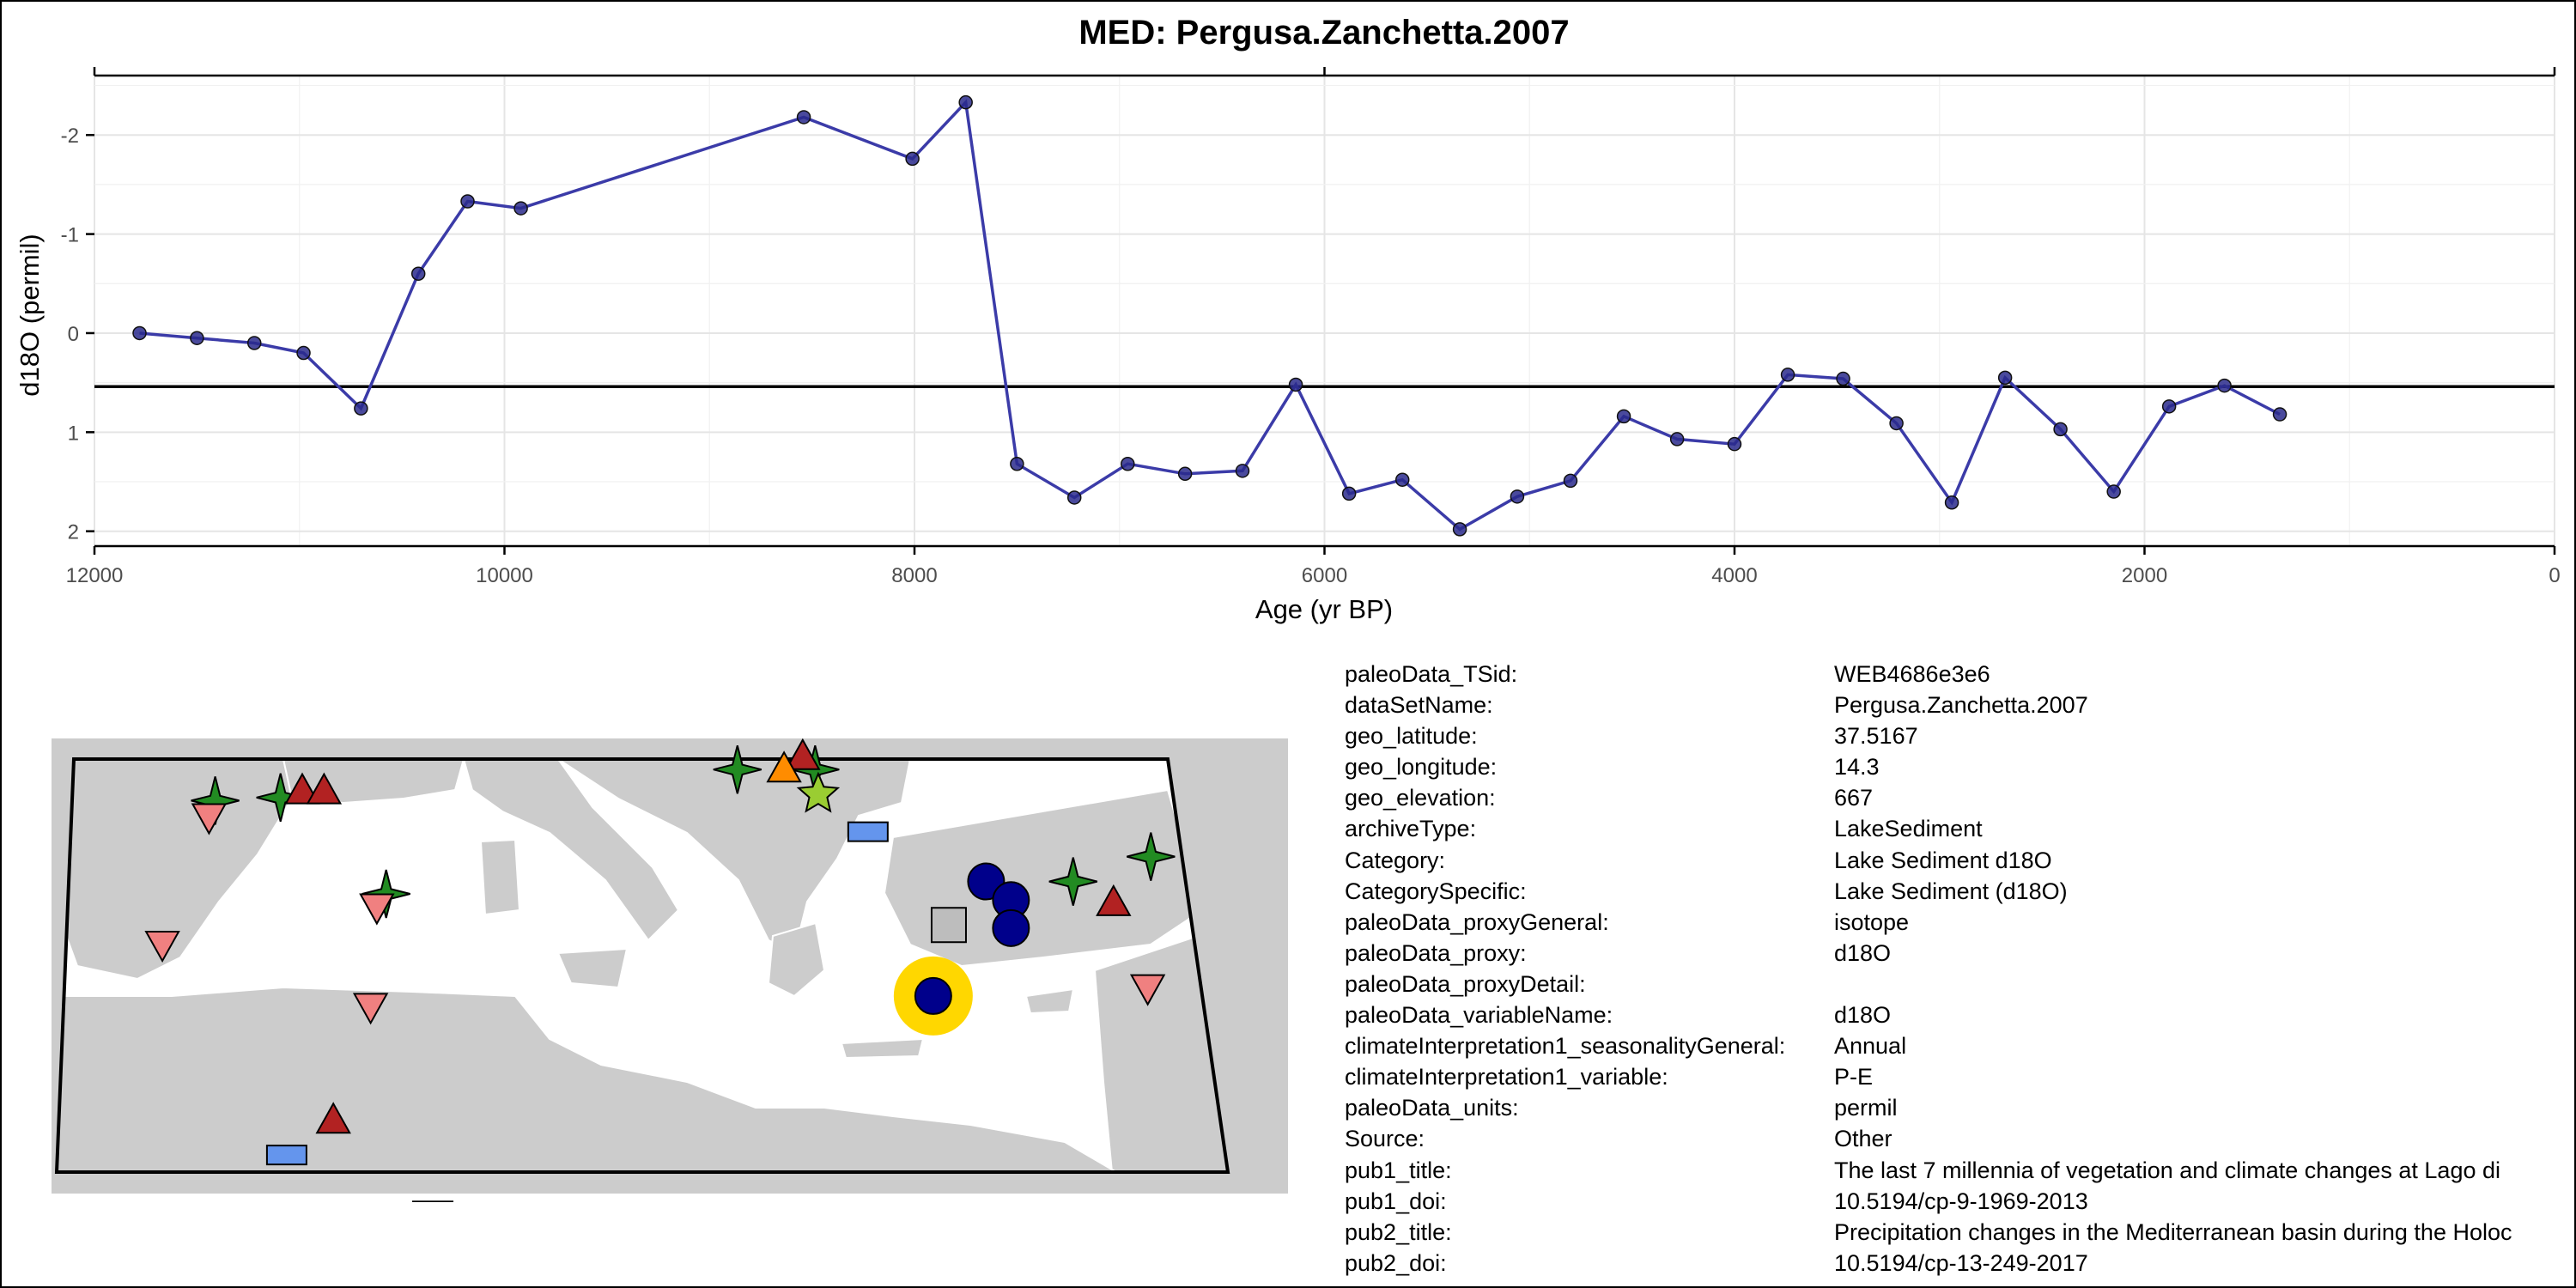 The image size is (2576, 1288). I want to click on x-tick-label: 8000, so click(914, 576).